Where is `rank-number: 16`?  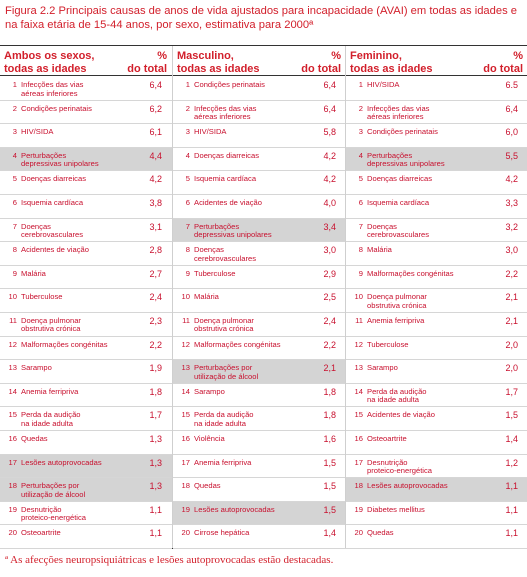
rank-number: 16 is located at coordinates (358, 438).